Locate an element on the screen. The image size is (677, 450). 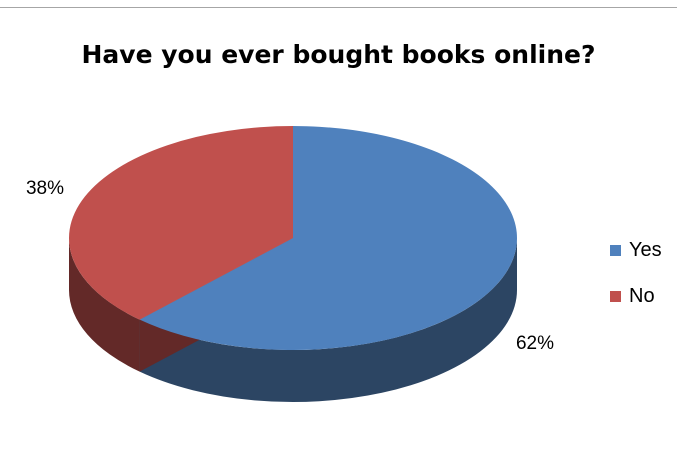
legend-swatch-yes is located at coordinates (615, 250).